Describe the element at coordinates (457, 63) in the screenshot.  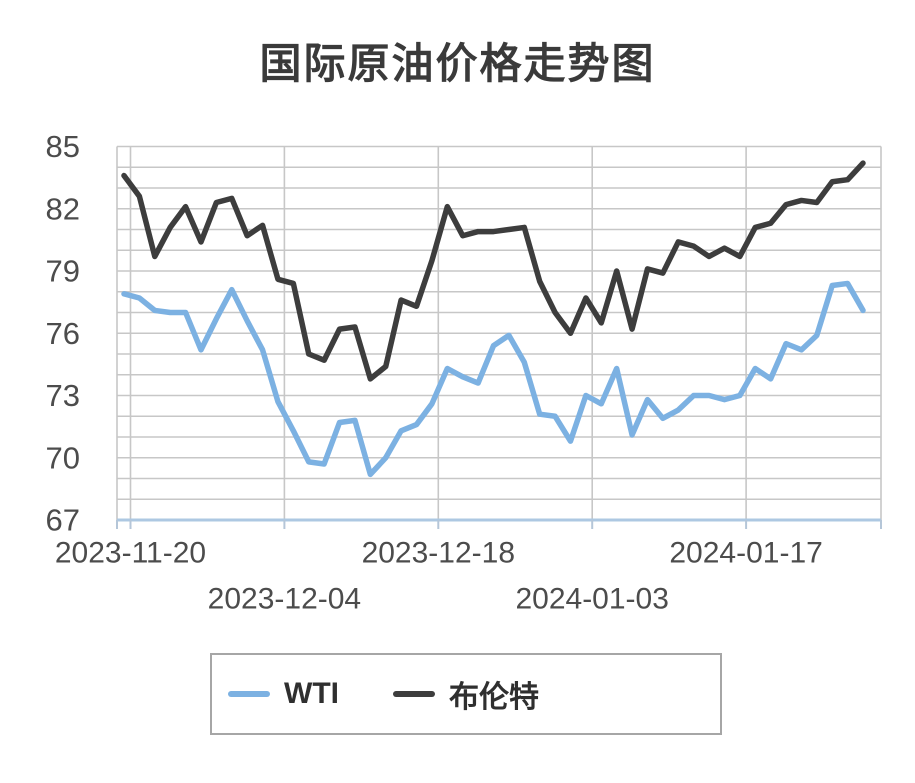
I see `chart-title: 国际原油价格走势图` at that location.